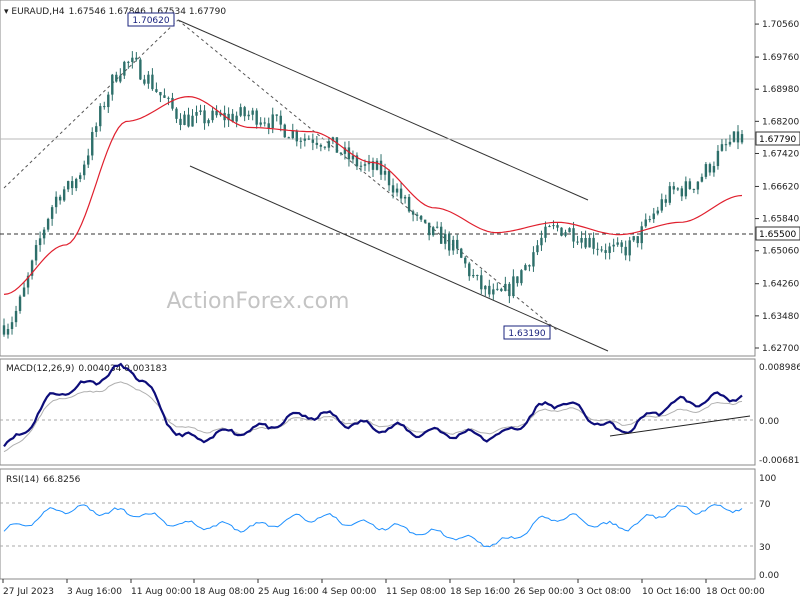 The image size is (800, 604). What do you see at coordinates (780, 285) in the screenshot?
I see `price-tick-label: 1.64260` at bounding box center [780, 285].